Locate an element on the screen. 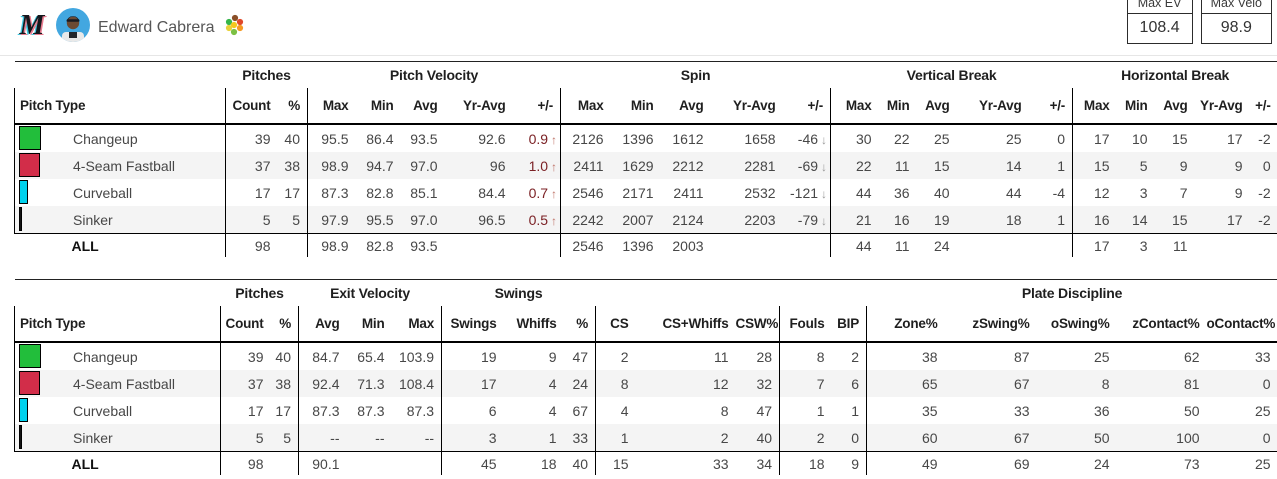 The height and width of the screenshot is (479, 1277). stat-vb_diff: 0 is located at coordinates (1051, 138).